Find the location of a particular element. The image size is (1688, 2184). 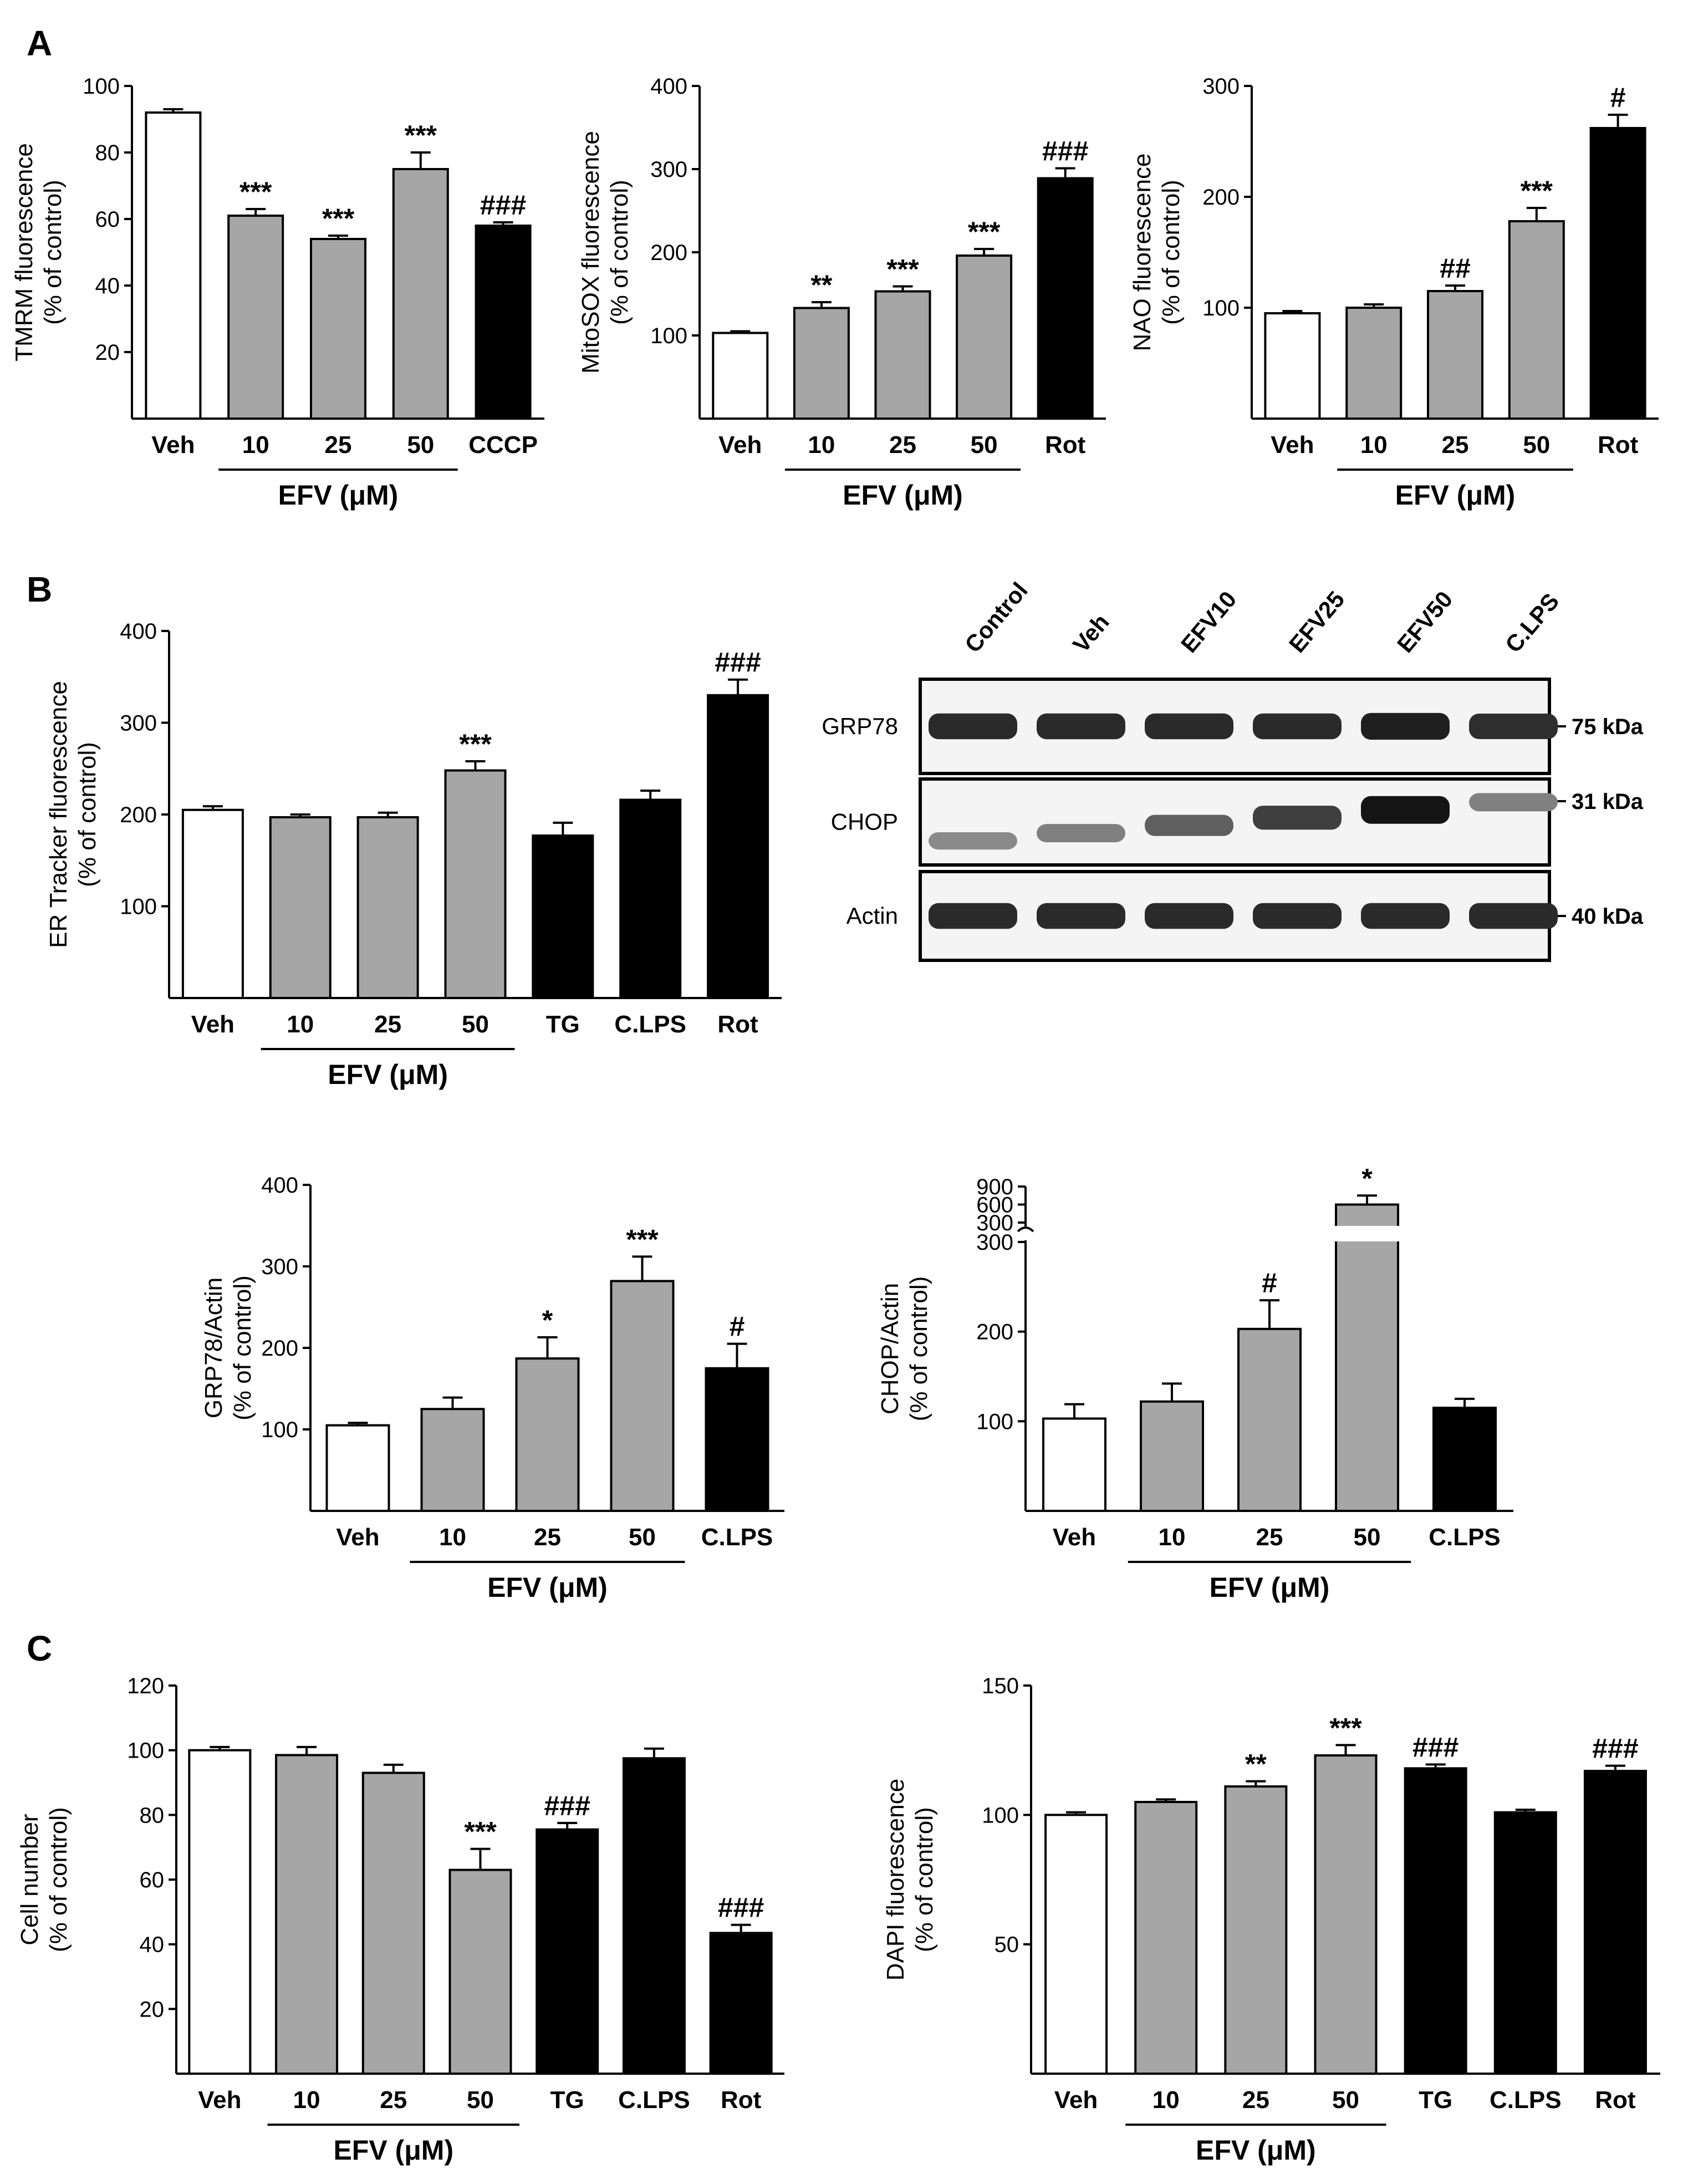

y-axis-label: MitoSOX fluorescence(% of control) is located at coordinates (605, 253).